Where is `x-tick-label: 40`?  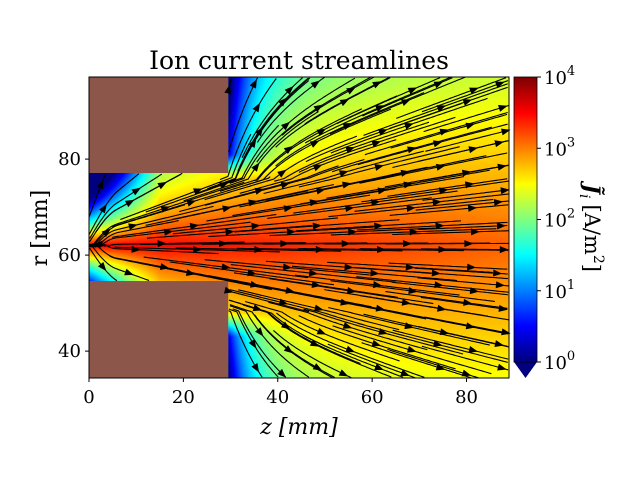 x-tick-label: 40 is located at coordinates (277, 397).